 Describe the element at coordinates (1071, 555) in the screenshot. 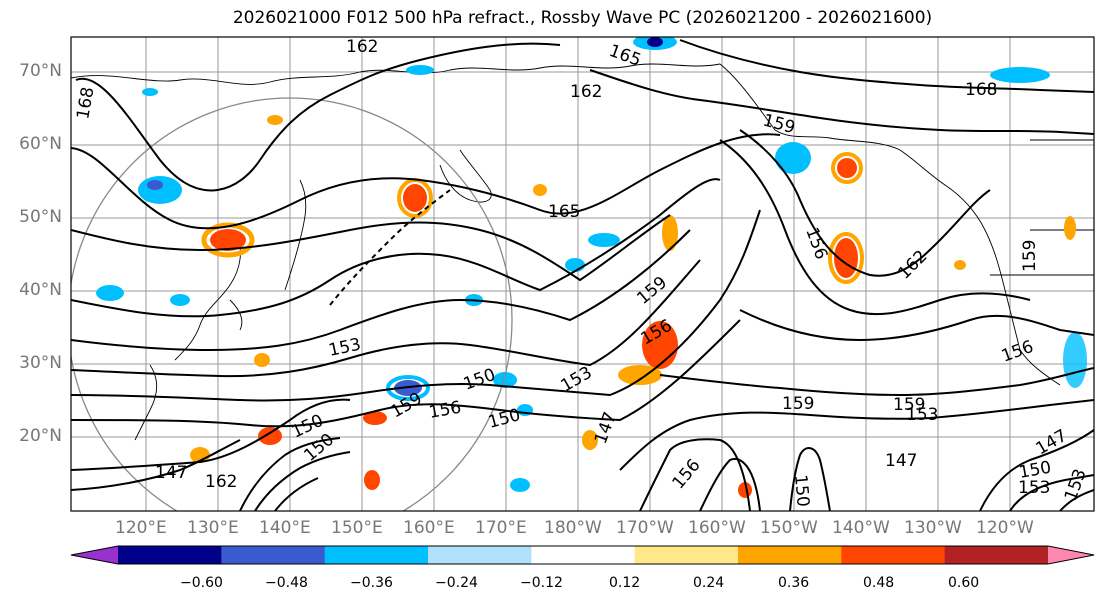

I see `colorbar-extend-max` at that location.